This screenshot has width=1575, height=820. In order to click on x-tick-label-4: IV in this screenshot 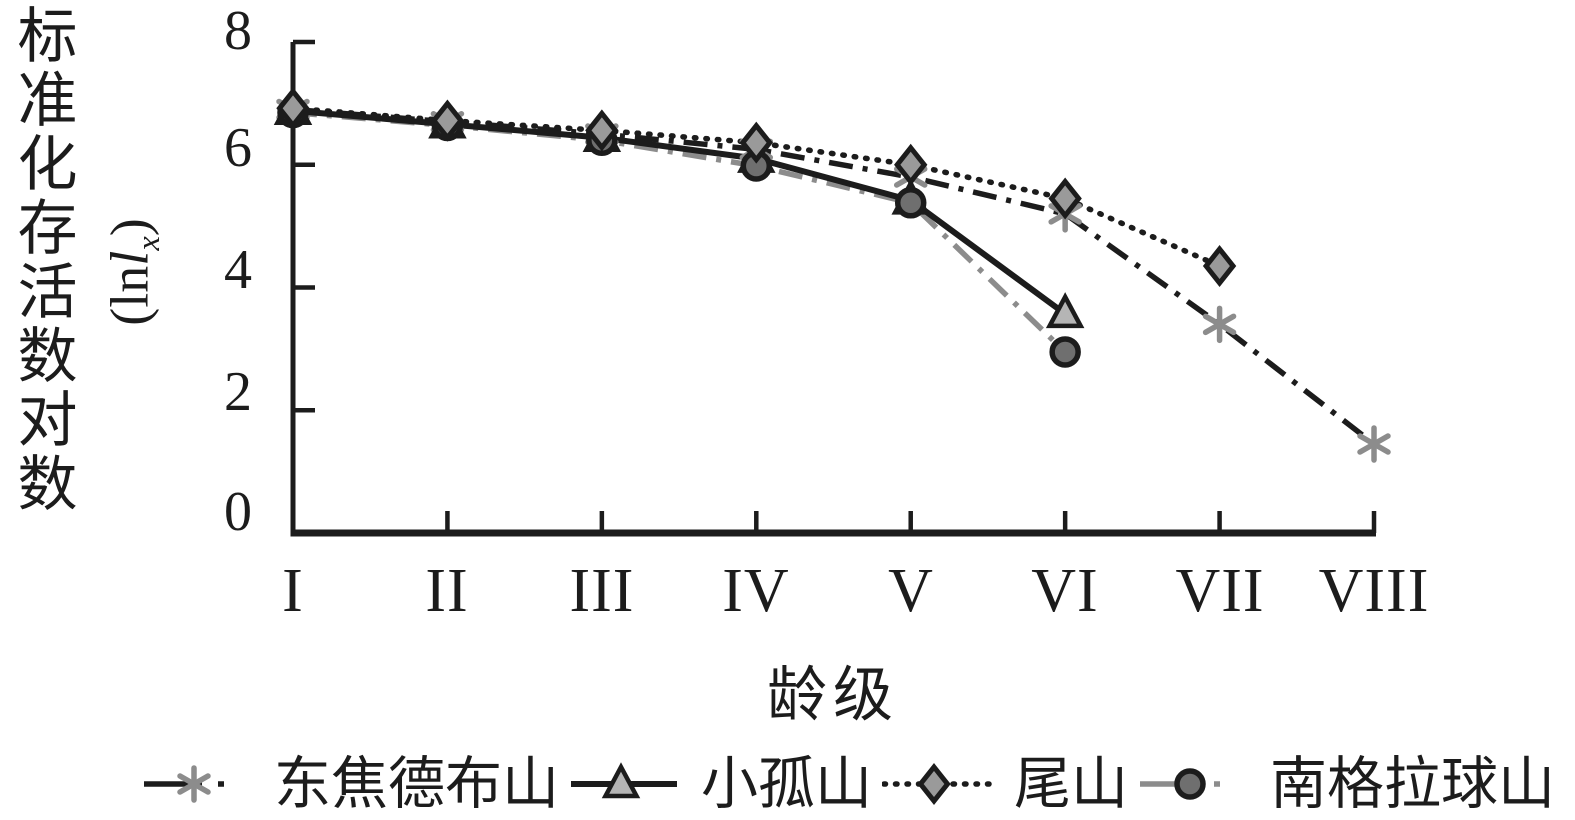, I will do `click(756, 591)`.